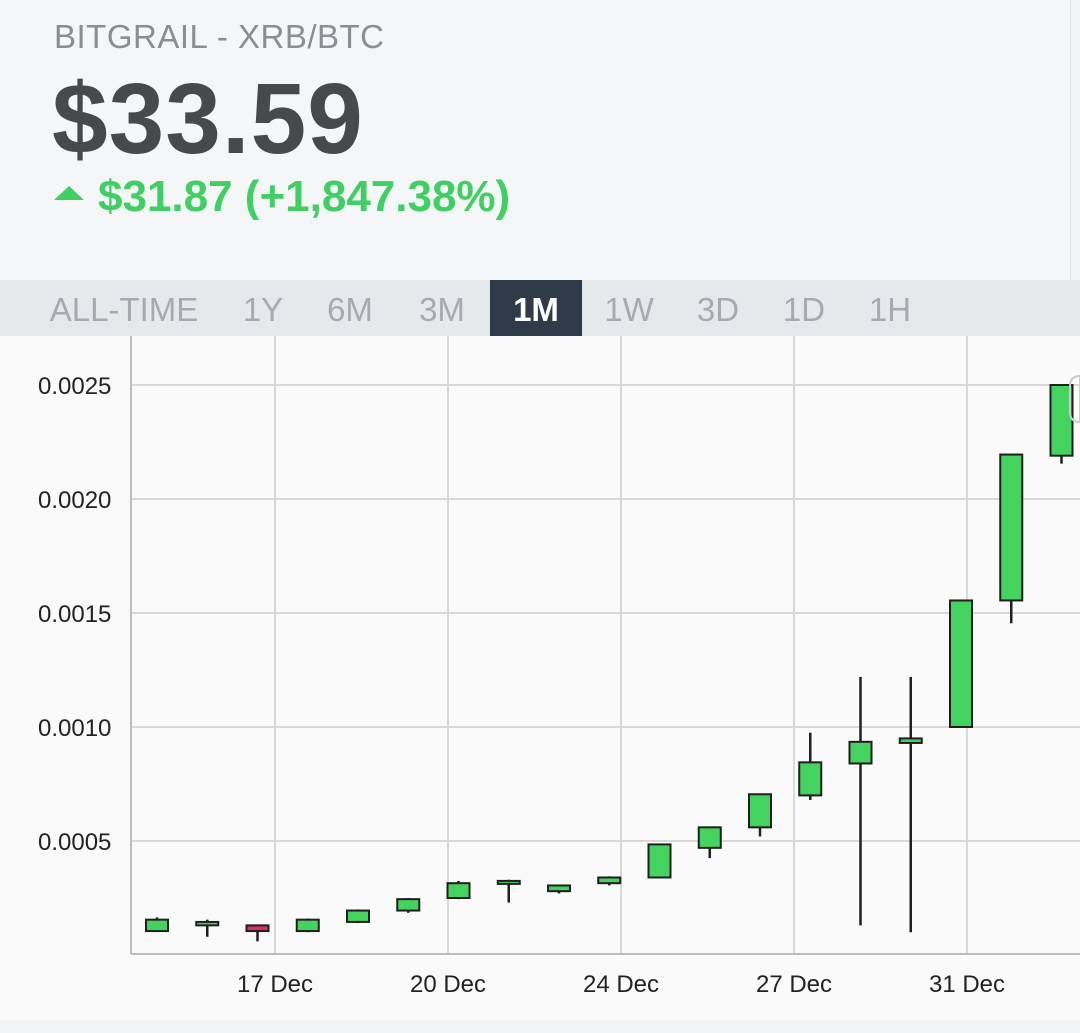 The image size is (1080, 1033). What do you see at coordinates (304, 196) in the screenshot?
I see `price-change-value: $31.87 (+1,847.38%)` at bounding box center [304, 196].